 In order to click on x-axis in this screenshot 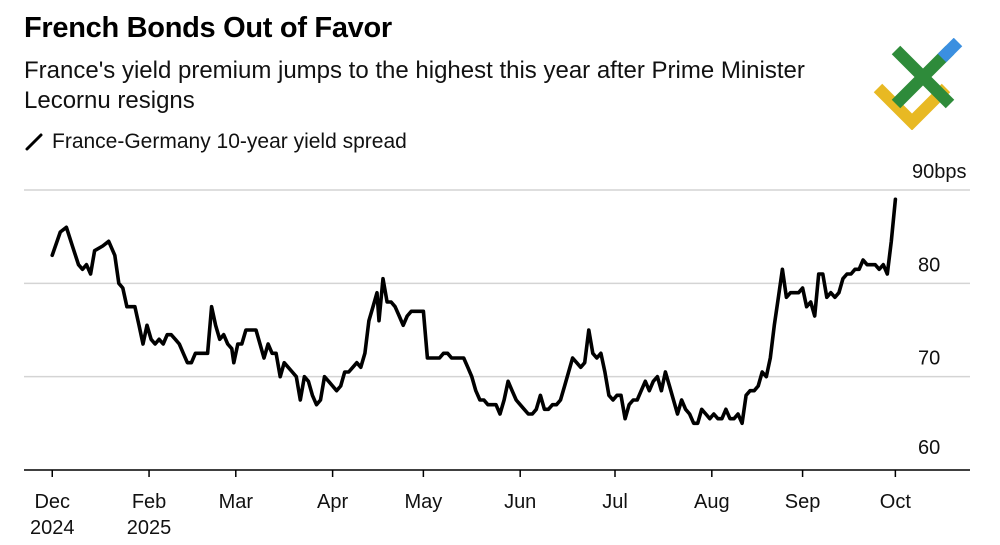, I will do `click(497, 473)`.